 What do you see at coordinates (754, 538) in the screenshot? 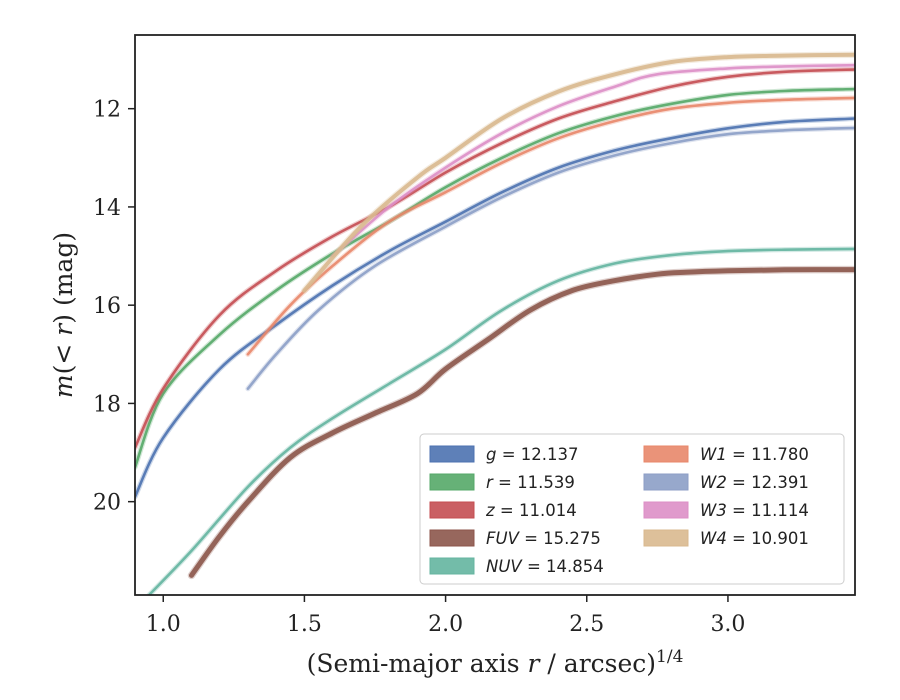
I see `legend-label-w4: W4 = 10.901` at bounding box center [754, 538].